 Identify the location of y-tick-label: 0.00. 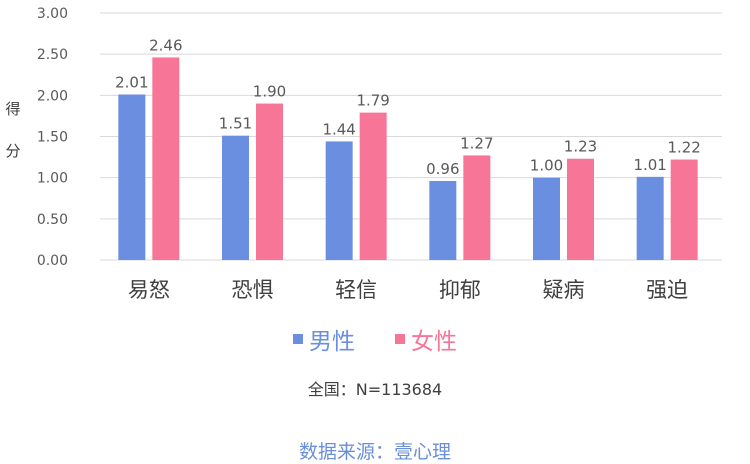
(52, 261).